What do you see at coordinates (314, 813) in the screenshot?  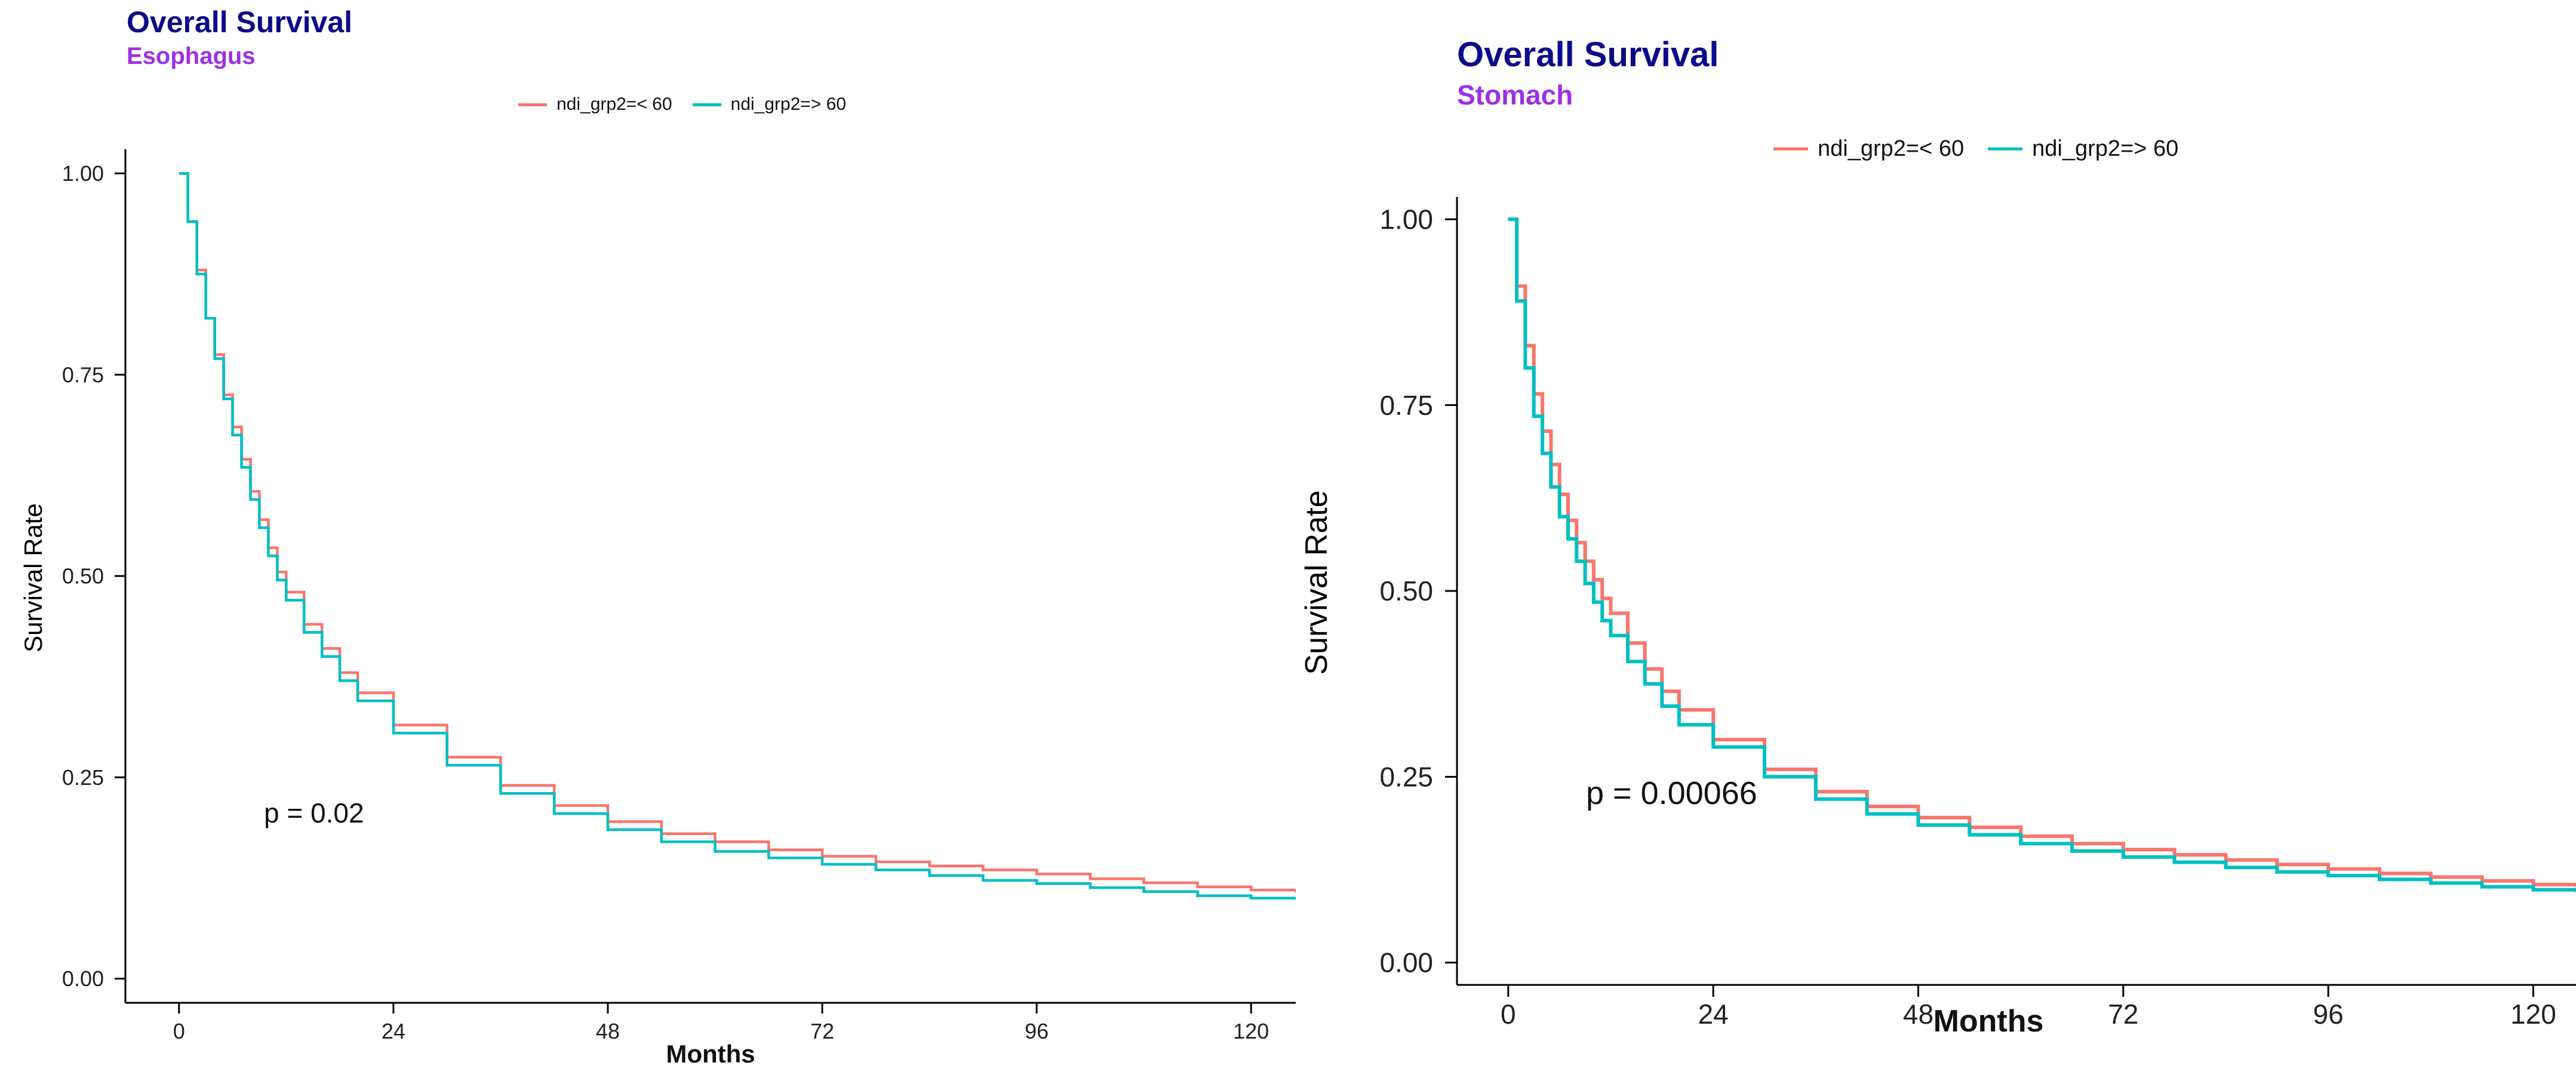 I see `p-value-annotation: p = 0.02` at bounding box center [314, 813].